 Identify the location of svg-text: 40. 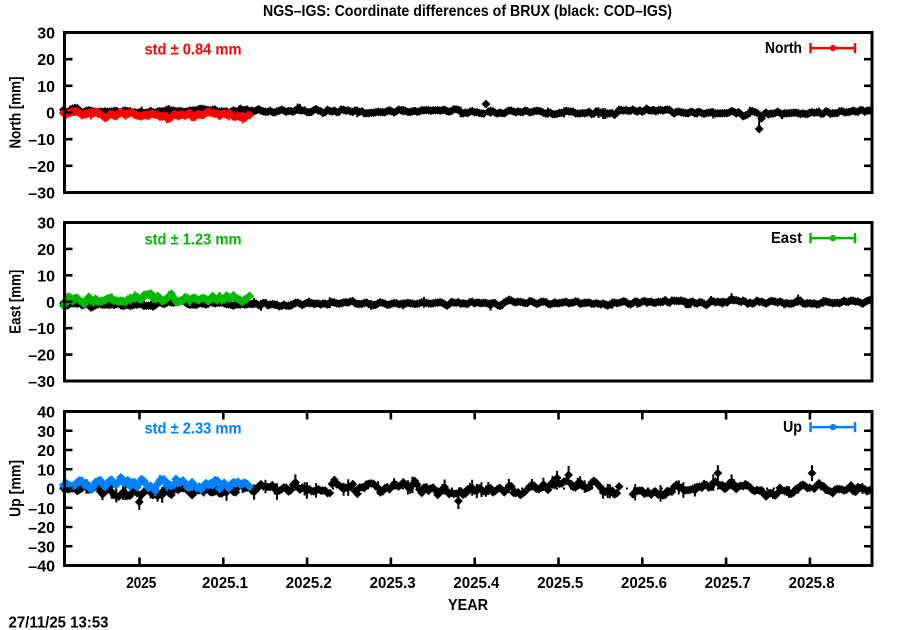
(46, 413).